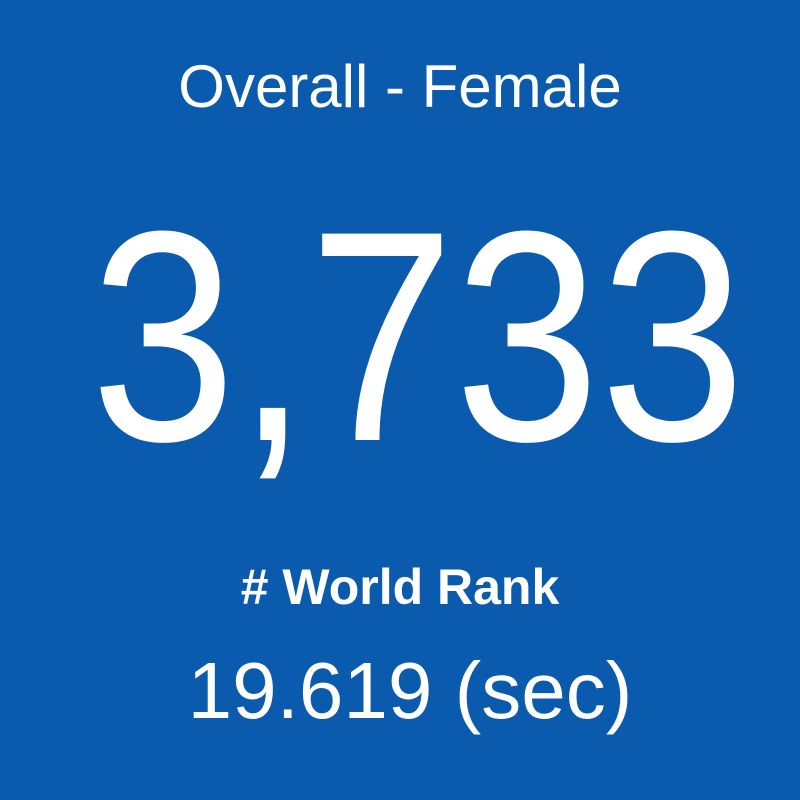  Describe the element at coordinates (399, 86) in the screenshot. I see `tile-title: Overall - Female` at that location.